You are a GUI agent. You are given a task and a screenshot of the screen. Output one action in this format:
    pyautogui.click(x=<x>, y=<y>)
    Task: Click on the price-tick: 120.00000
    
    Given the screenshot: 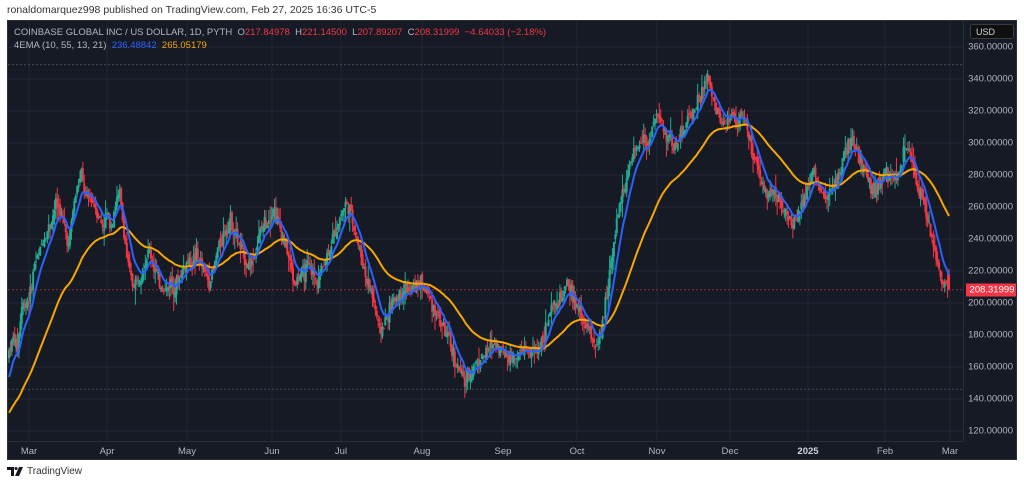 What is the action you would take?
    pyautogui.click(x=990, y=431)
    